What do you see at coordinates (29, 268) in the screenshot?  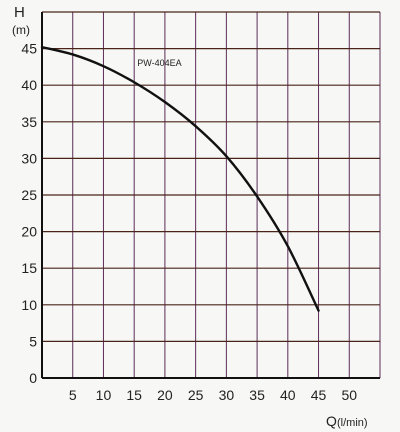 I see `y-tick-label: 15` at bounding box center [29, 268].